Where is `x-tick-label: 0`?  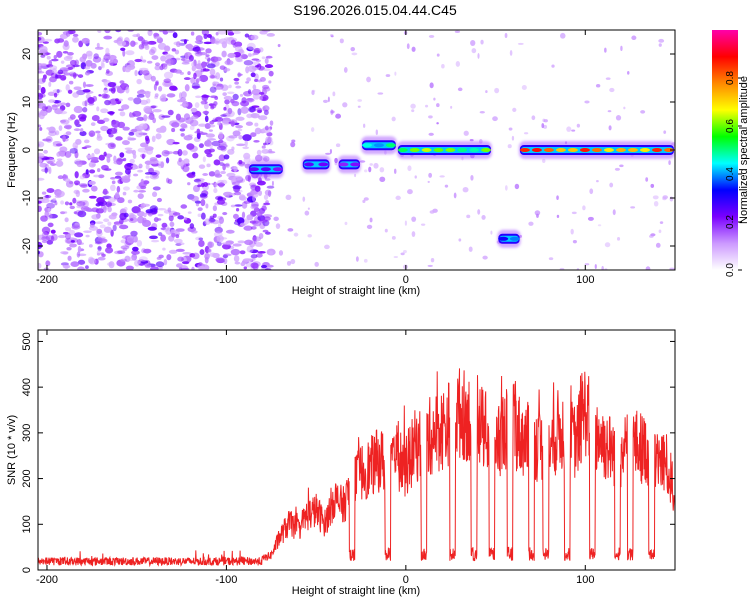
x-tick-label: 0 is located at coordinates (406, 280).